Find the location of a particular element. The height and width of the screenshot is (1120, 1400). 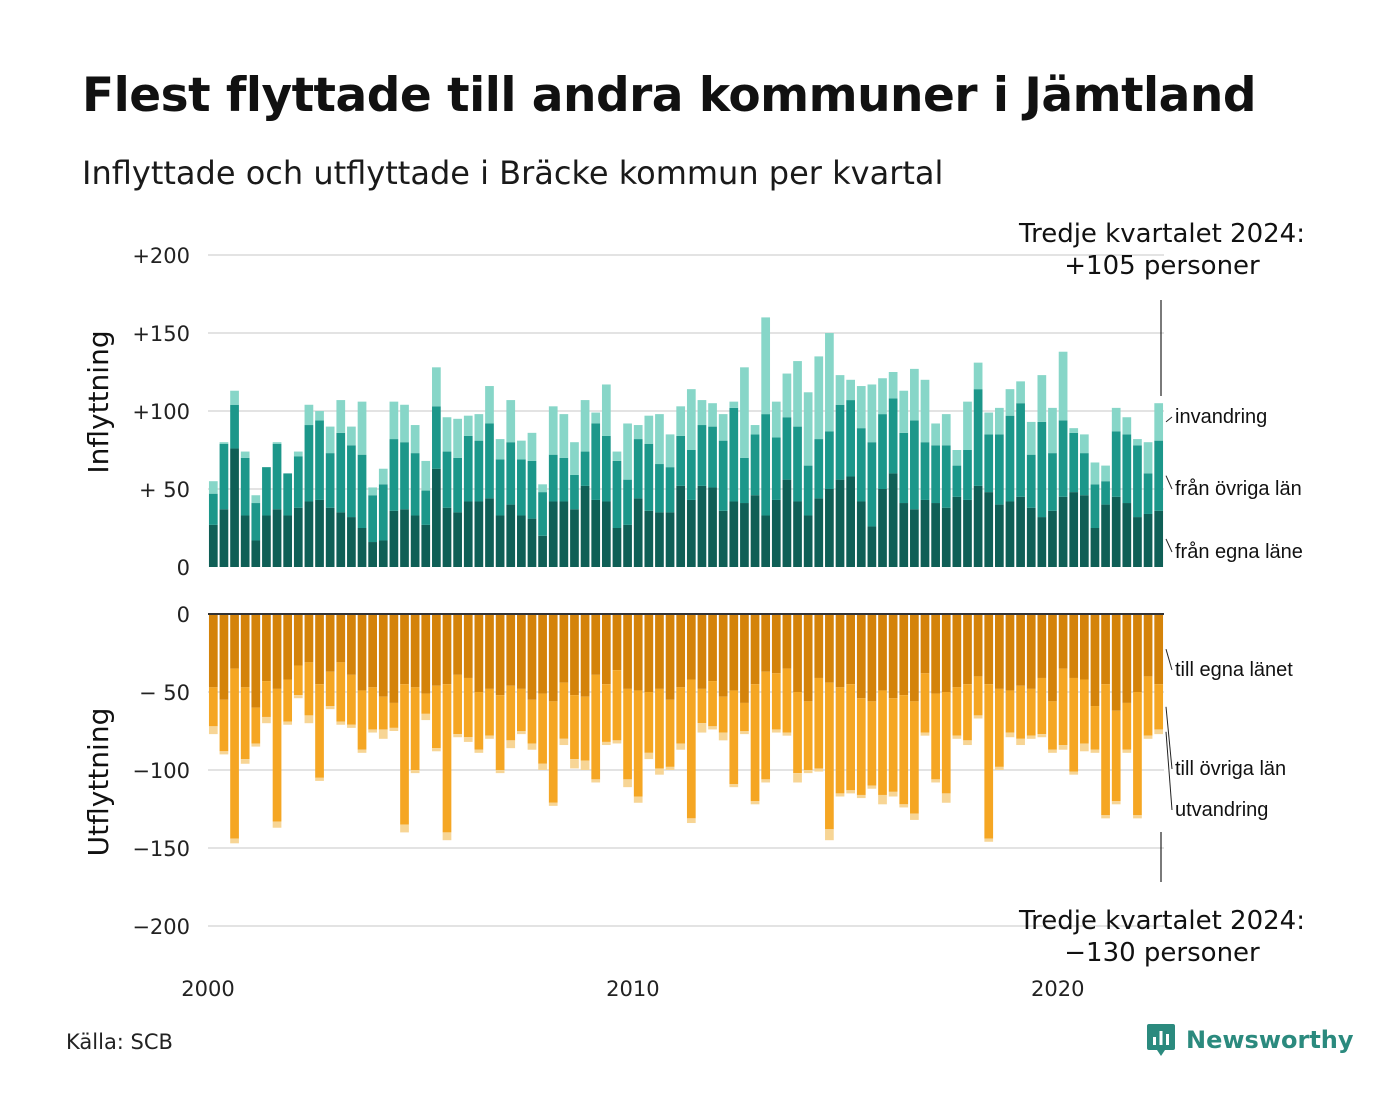

x-tick-label: 2020 is located at coordinates (1057, 989).